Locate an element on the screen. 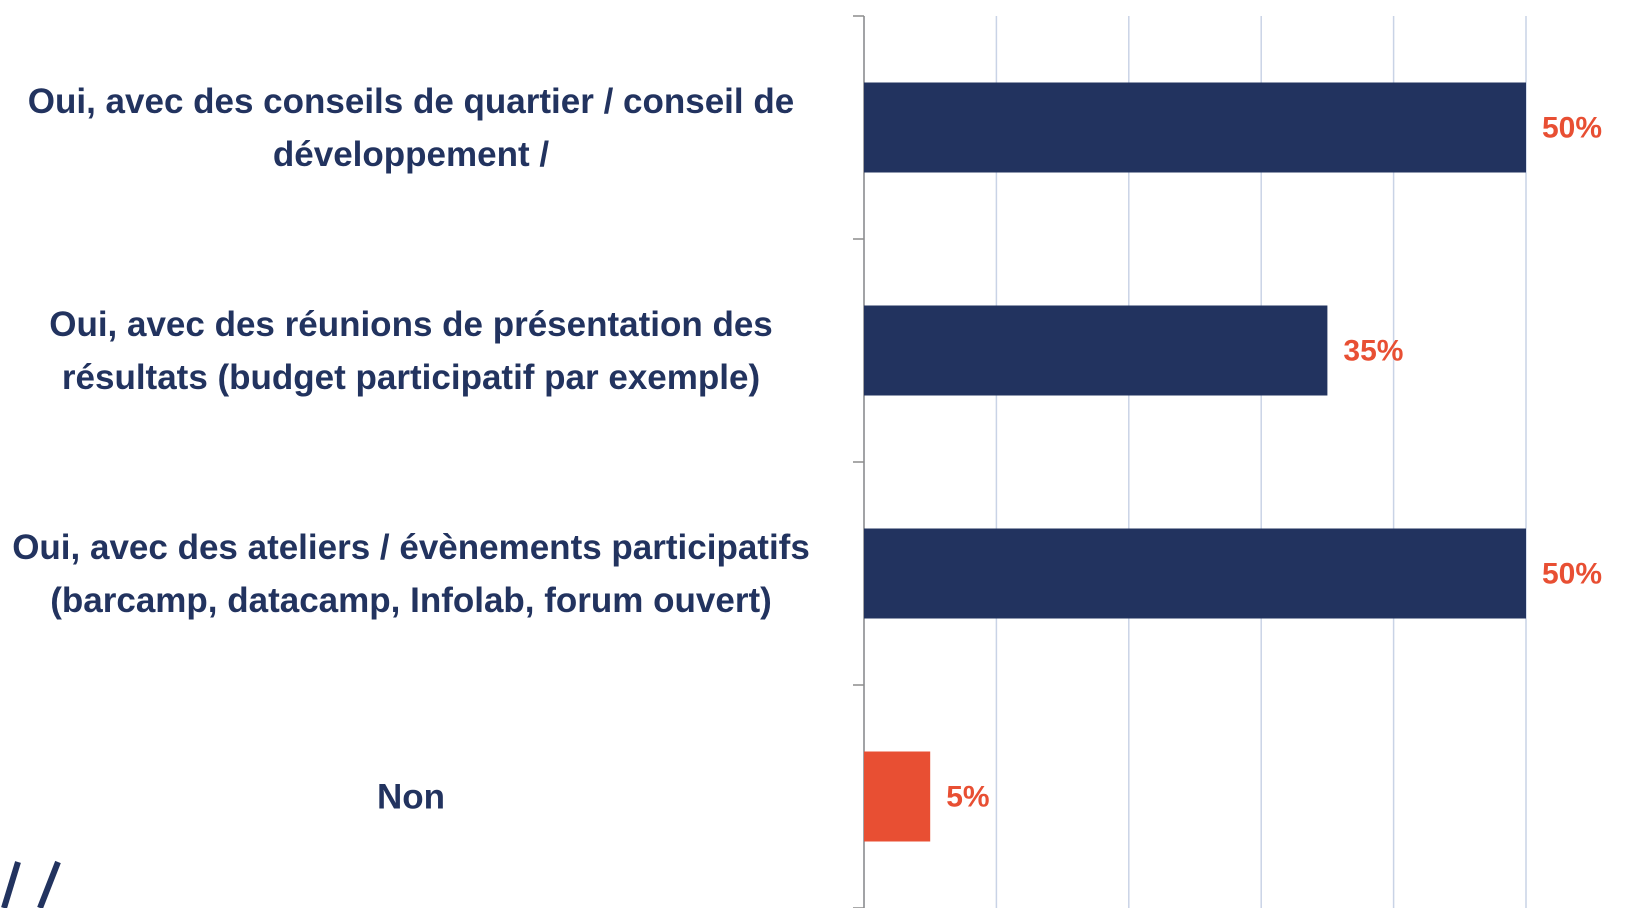 The height and width of the screenshot is (908, 1634). category-label: Non is located at coordinates (411, 796).